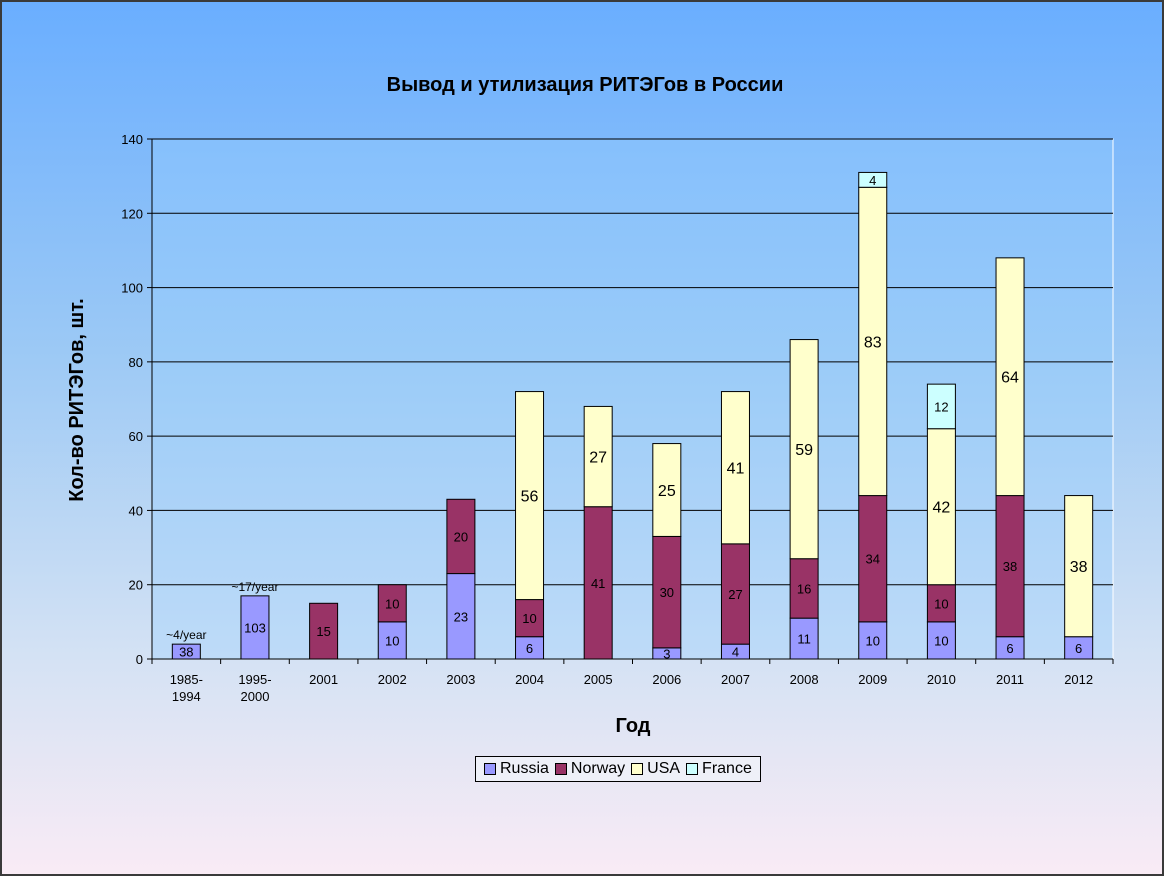 The height and width of the screenshot is (876, 1164). I want to click on y-tick-label: 60, so click(136, 436).